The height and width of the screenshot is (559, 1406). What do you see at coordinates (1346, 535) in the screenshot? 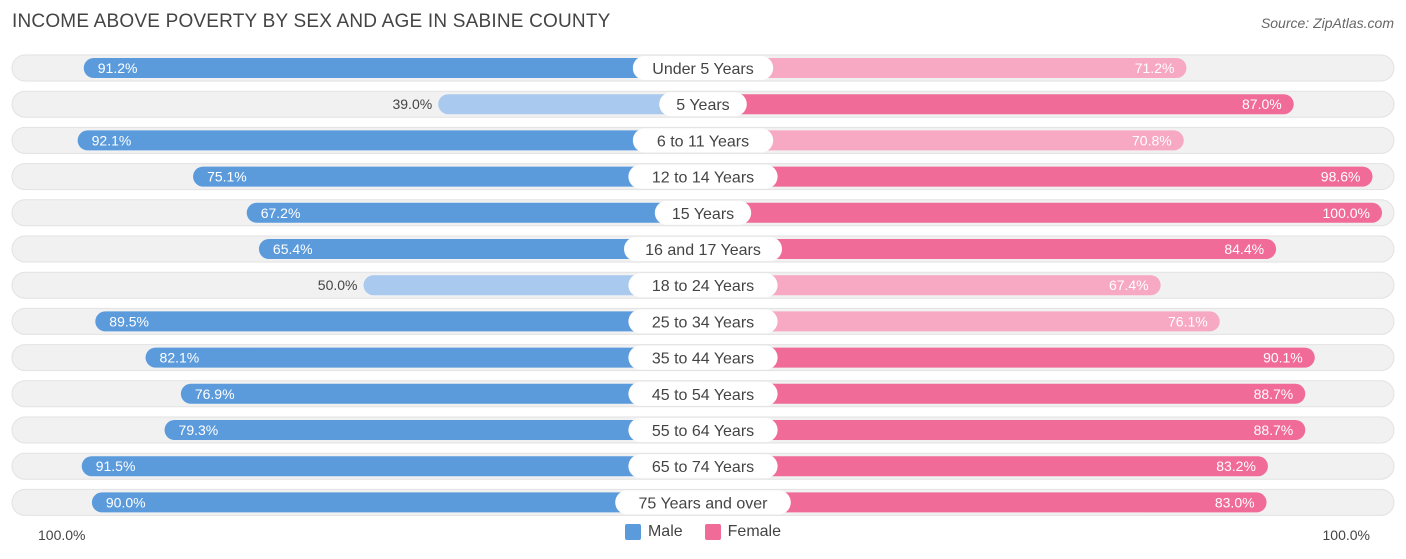
I see `axis-right-label: 100.0%` at bounding box center [1346, 535].